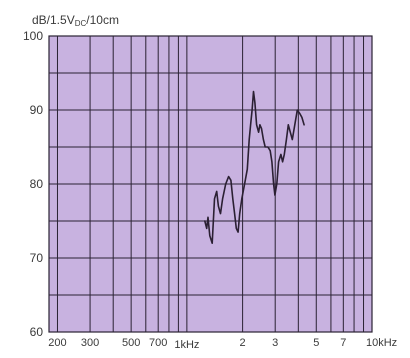  What do you see at coordinates (343, 343) in the screenshot?
I see `x-tick-label: 7` at bounding box center [343, 343].